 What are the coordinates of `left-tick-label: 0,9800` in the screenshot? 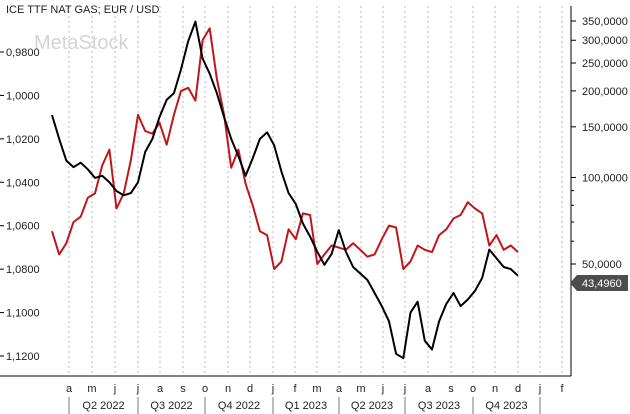 It's located at (23, 53).